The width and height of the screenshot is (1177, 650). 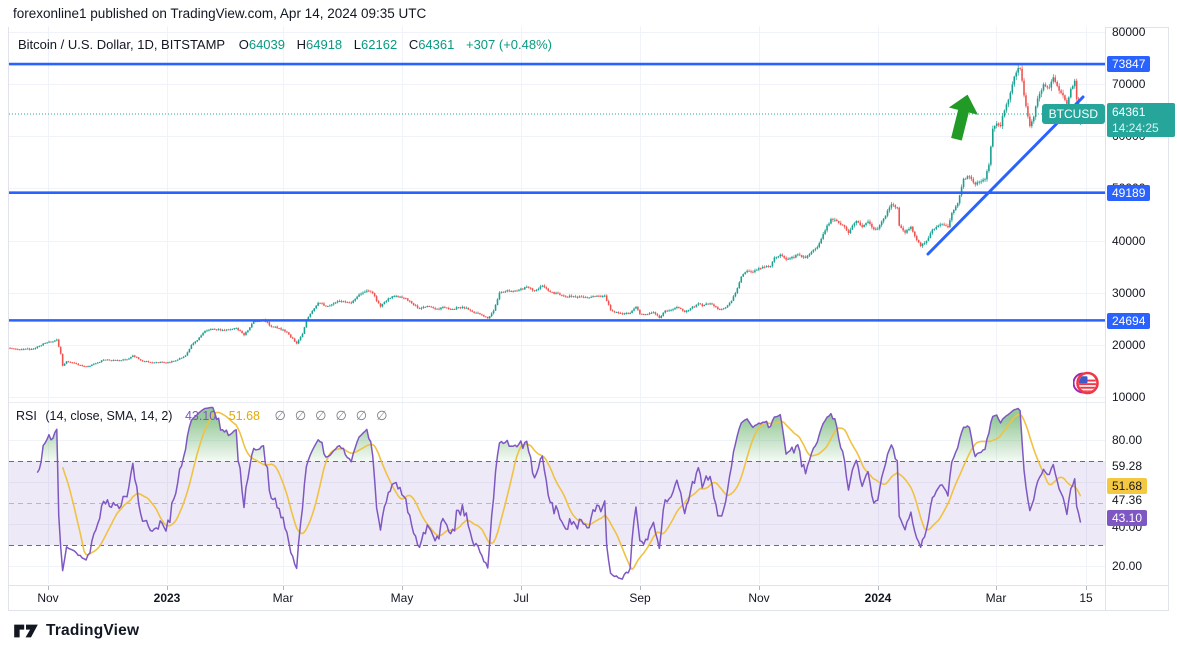 I want to click on time-axis-label-15: 15, so click(x=1086, y=598).